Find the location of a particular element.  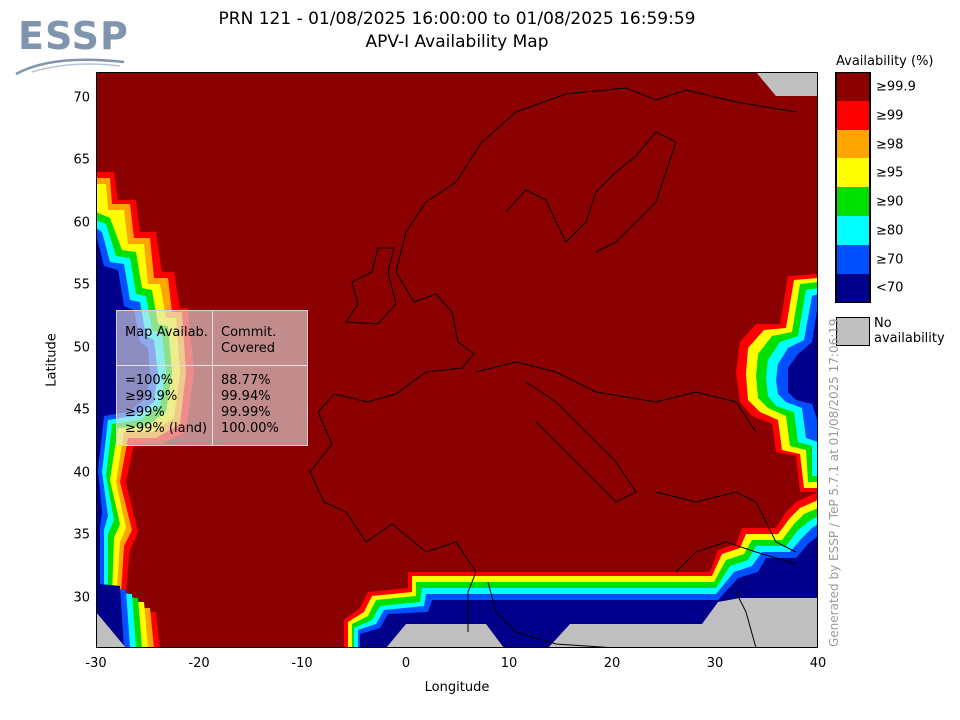

y-tick-label: 60 is located at coordinates (81, 223).